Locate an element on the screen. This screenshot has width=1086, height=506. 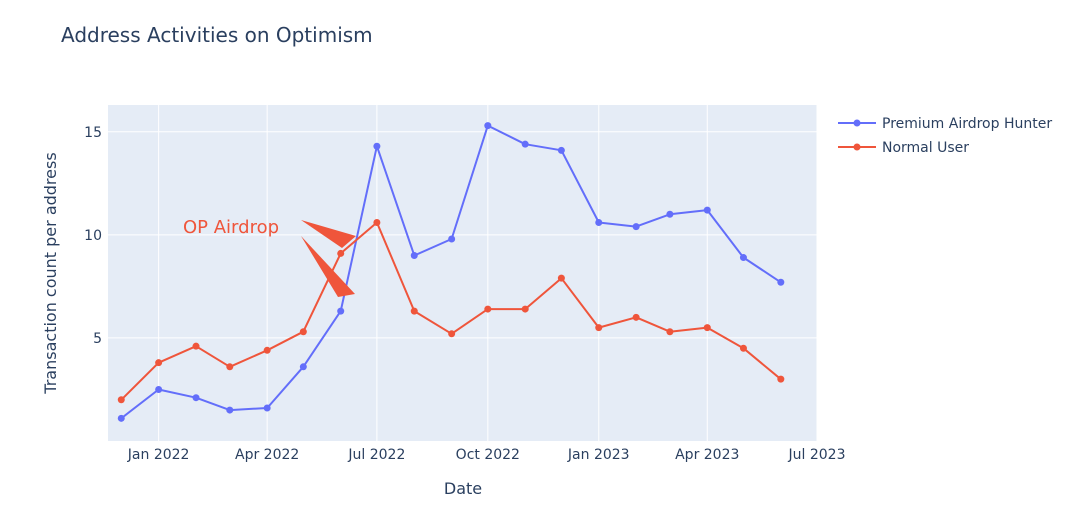
y-tick-label: 15 is located at coordinates (93, 133).